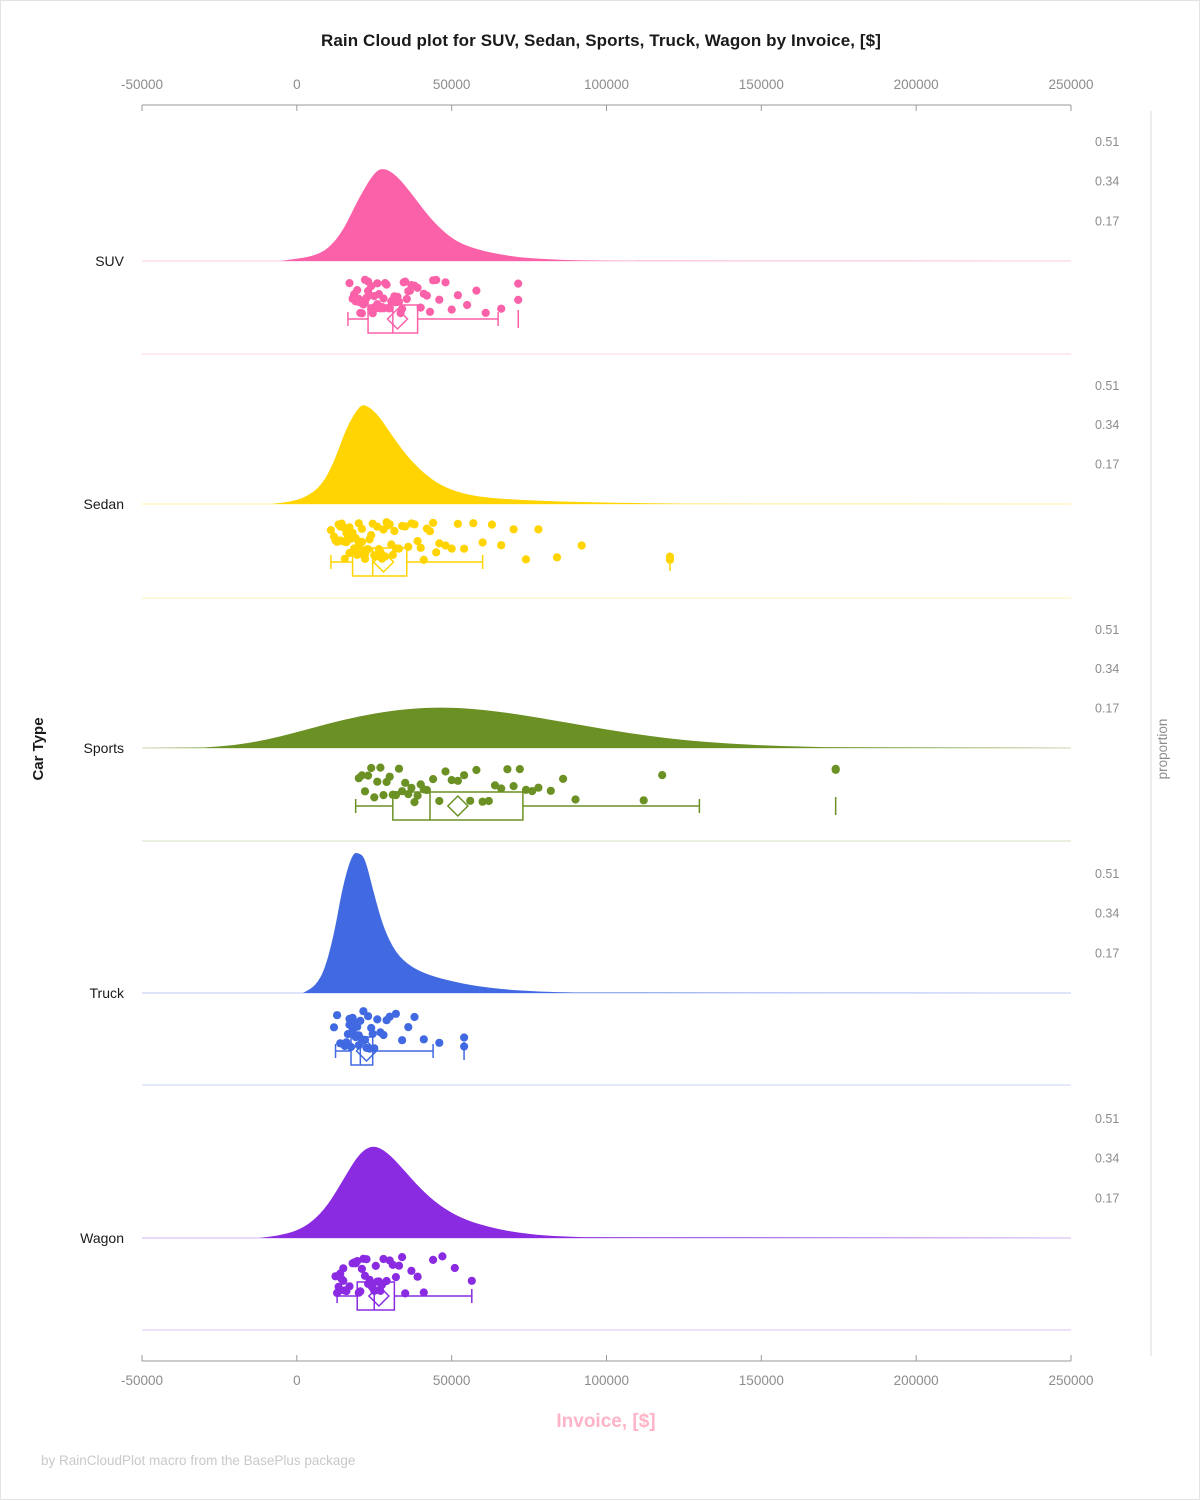 The width and height of the screenshot is (1200, 1501). What do you see at coordinates (1162, 749) in the screenshot?
I see `right-axis-title: proportion` at bounding box center [1162, 749].